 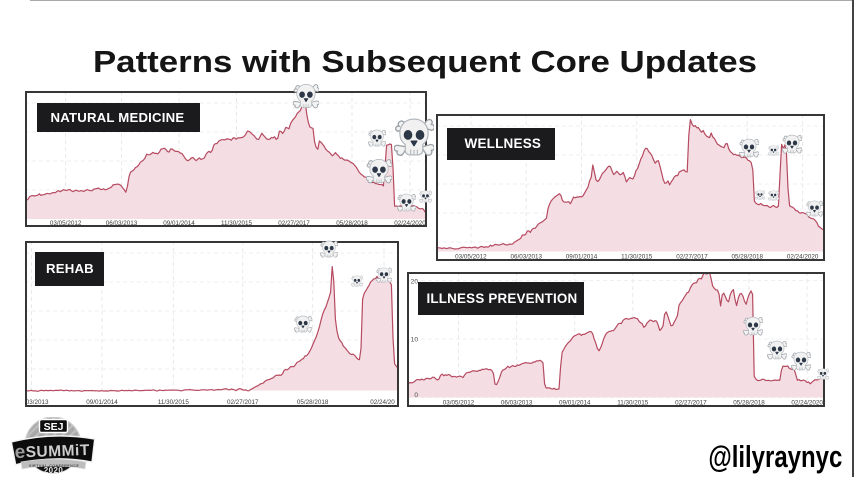 I want to click on svg-text: 2020, so click(x=54, y=470).